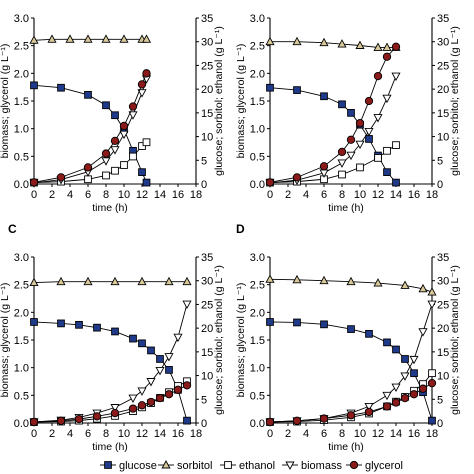  I want to click on series-line-ethanol, so click(110, 401).